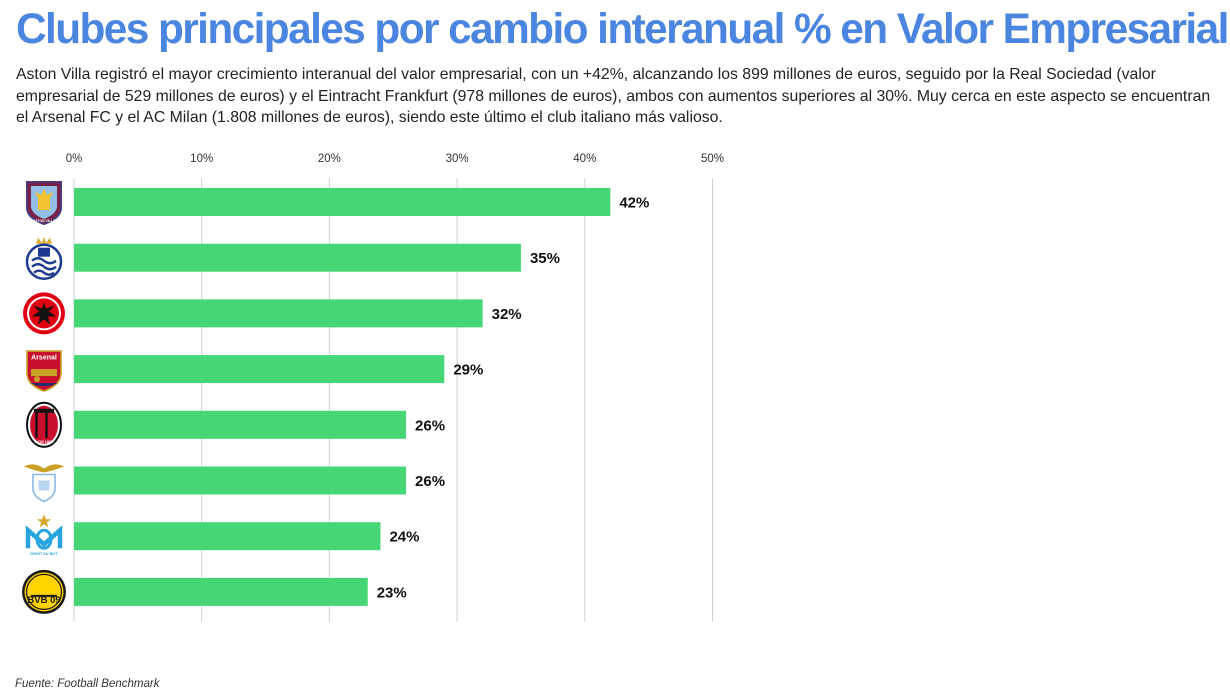 The width and height of the screenshot is (1230, 698). Describe the element at coordinates (44, 554) in the screenshot. I see `logo-text: DROIT AU BUT` at that location.